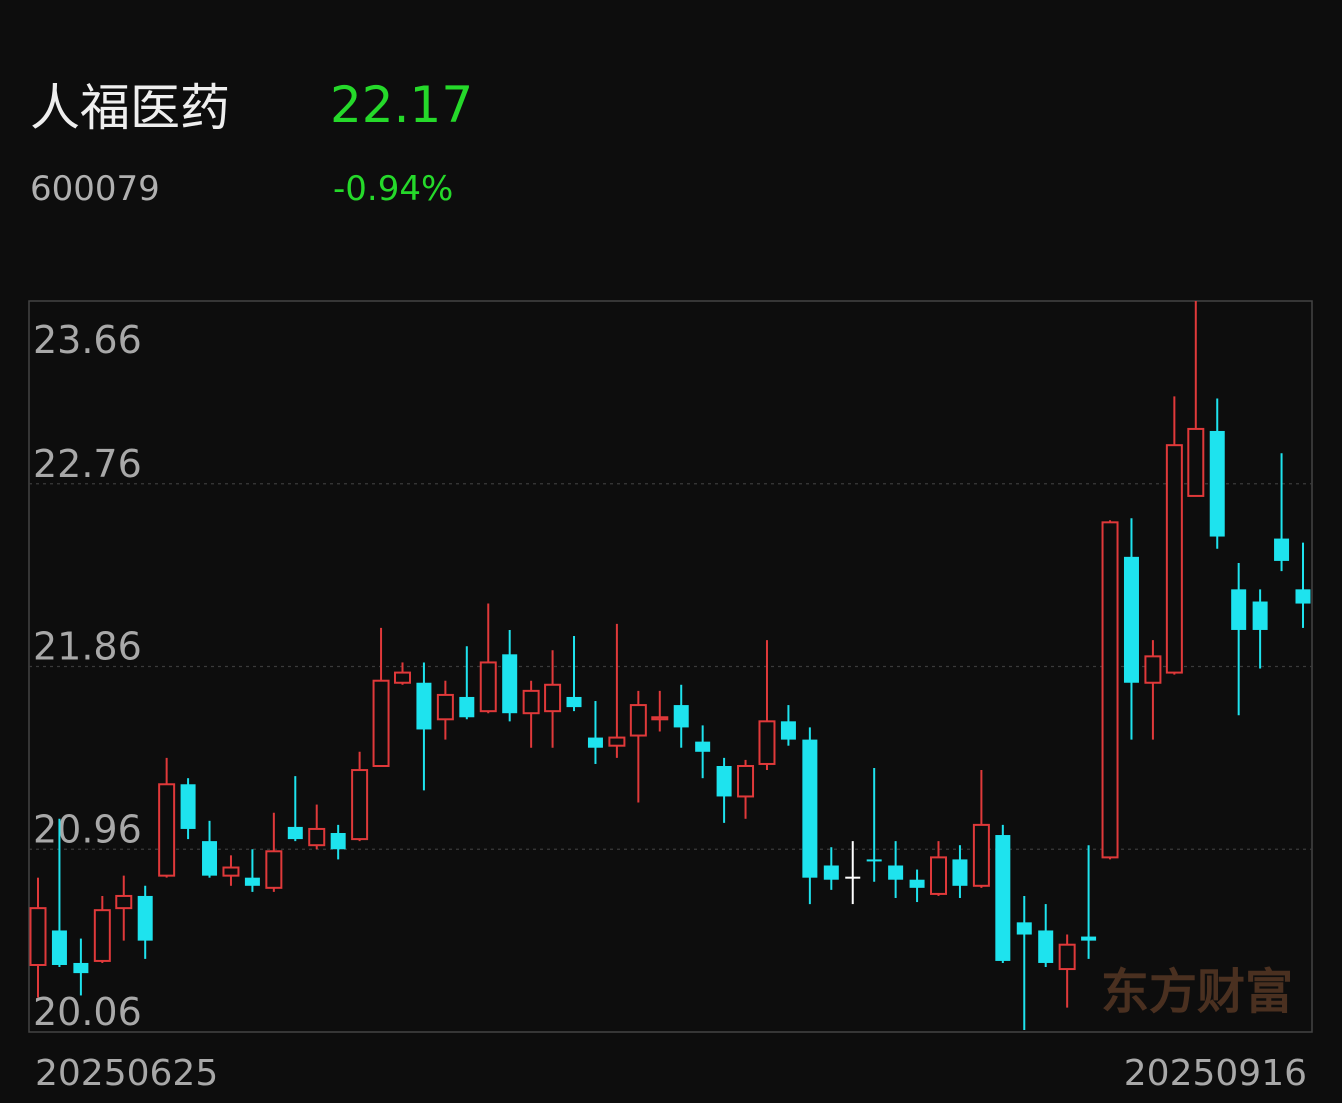  I want to click on stock-price: 22.17, so click(401, 105).